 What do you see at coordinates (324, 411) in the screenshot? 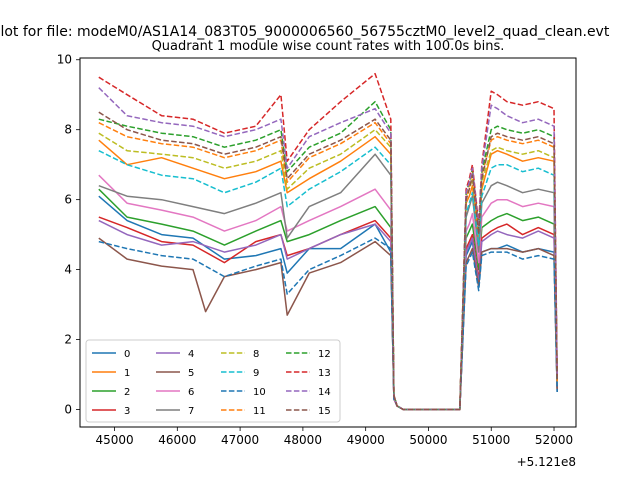
I see `legend-label-15: 15` at bounding box center [324, 411].